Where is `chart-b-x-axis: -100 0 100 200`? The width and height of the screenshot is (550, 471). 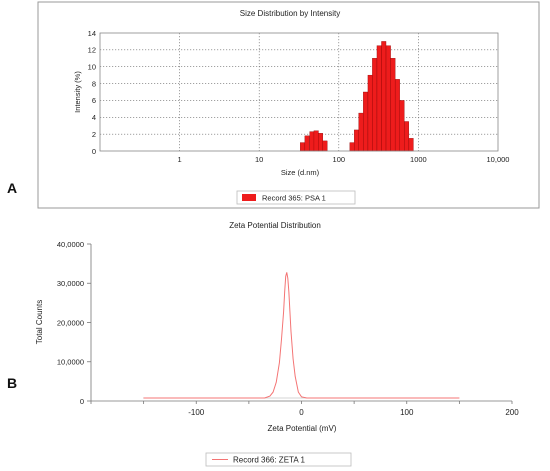
chart-b-x-axis: -100 0 100 200 is located at coordinates (331, 409).